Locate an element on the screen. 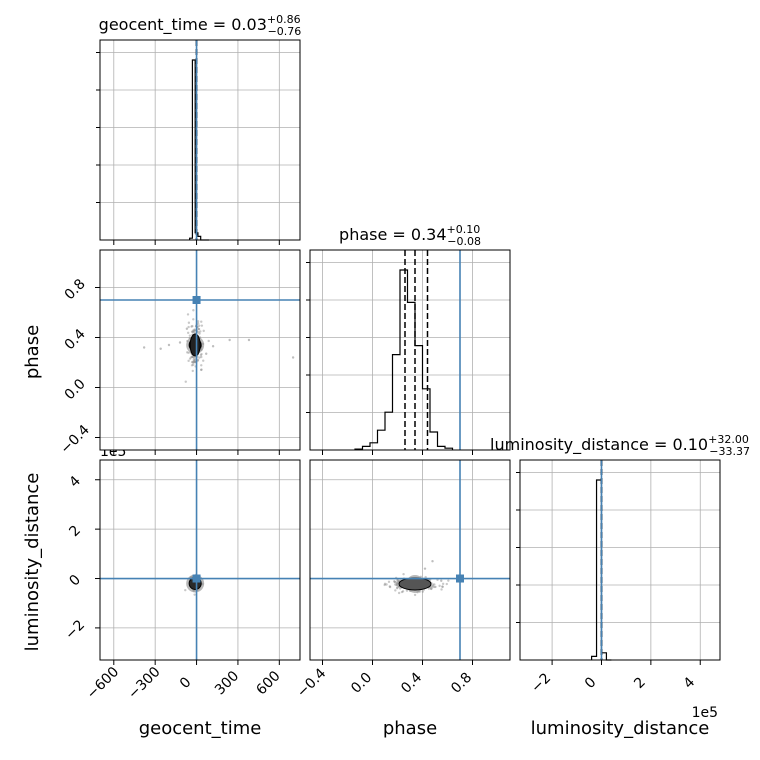  panel-geocent_time-luminosity_distance is located at coordinates (198, 562).